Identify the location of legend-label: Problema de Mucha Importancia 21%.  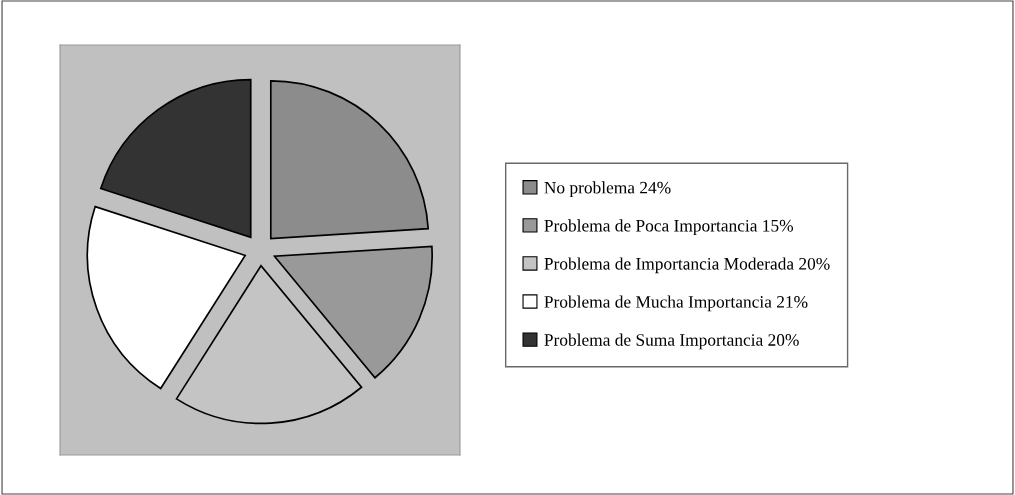
(676, 303).